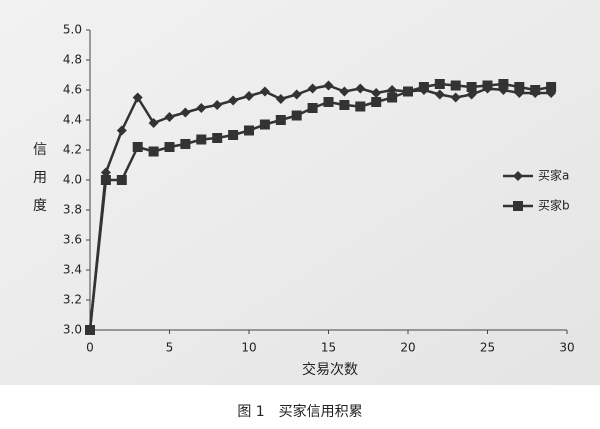  What do you see at coordinates (553, 175) in the screenshot?
I see `legend-label: 买家a` at bounding box center [553, 175].